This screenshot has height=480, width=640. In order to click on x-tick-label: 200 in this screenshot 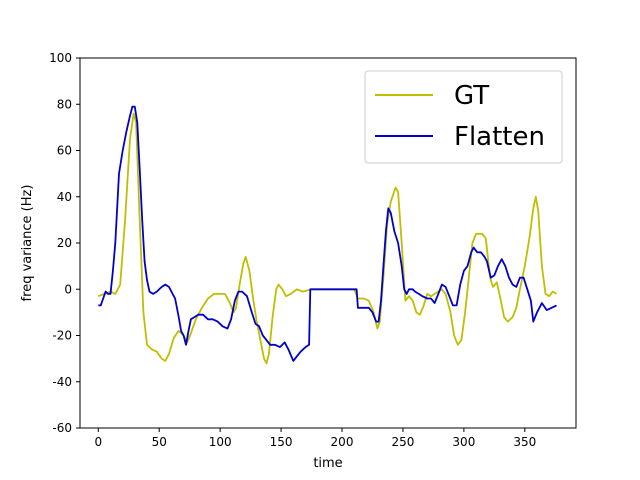, I will do `click(342, 442)`.